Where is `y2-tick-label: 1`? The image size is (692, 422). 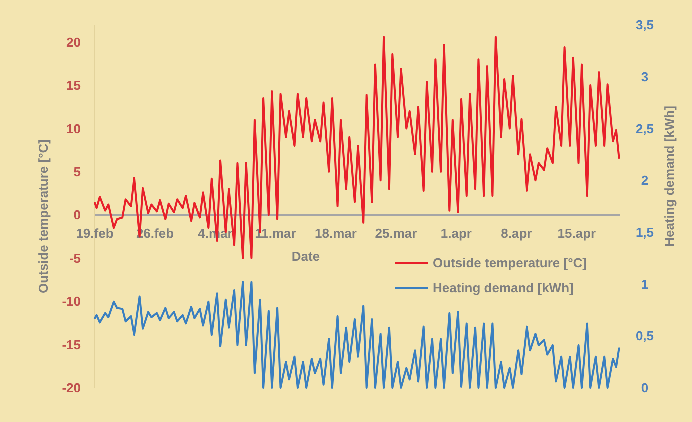 y2-tick-label: 1 is located at coordinates (645, 284).